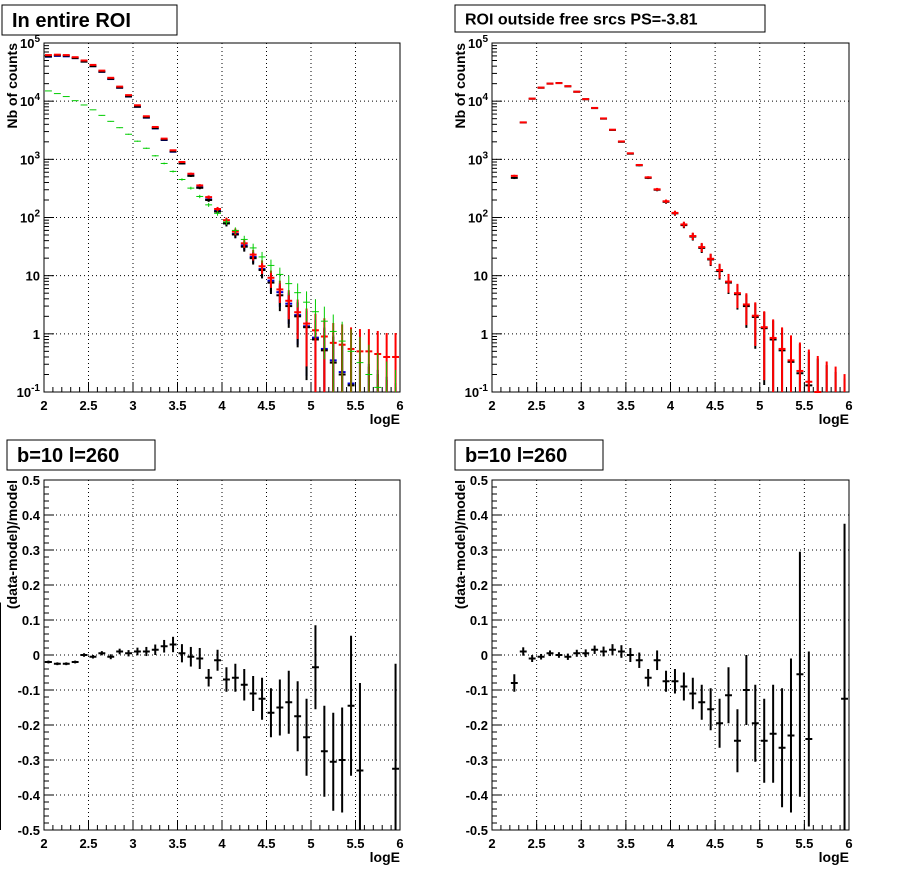  Describe the element at coordinates (71, 21) in the screenshot. I see `chart-title: In entire ROI` at that location.